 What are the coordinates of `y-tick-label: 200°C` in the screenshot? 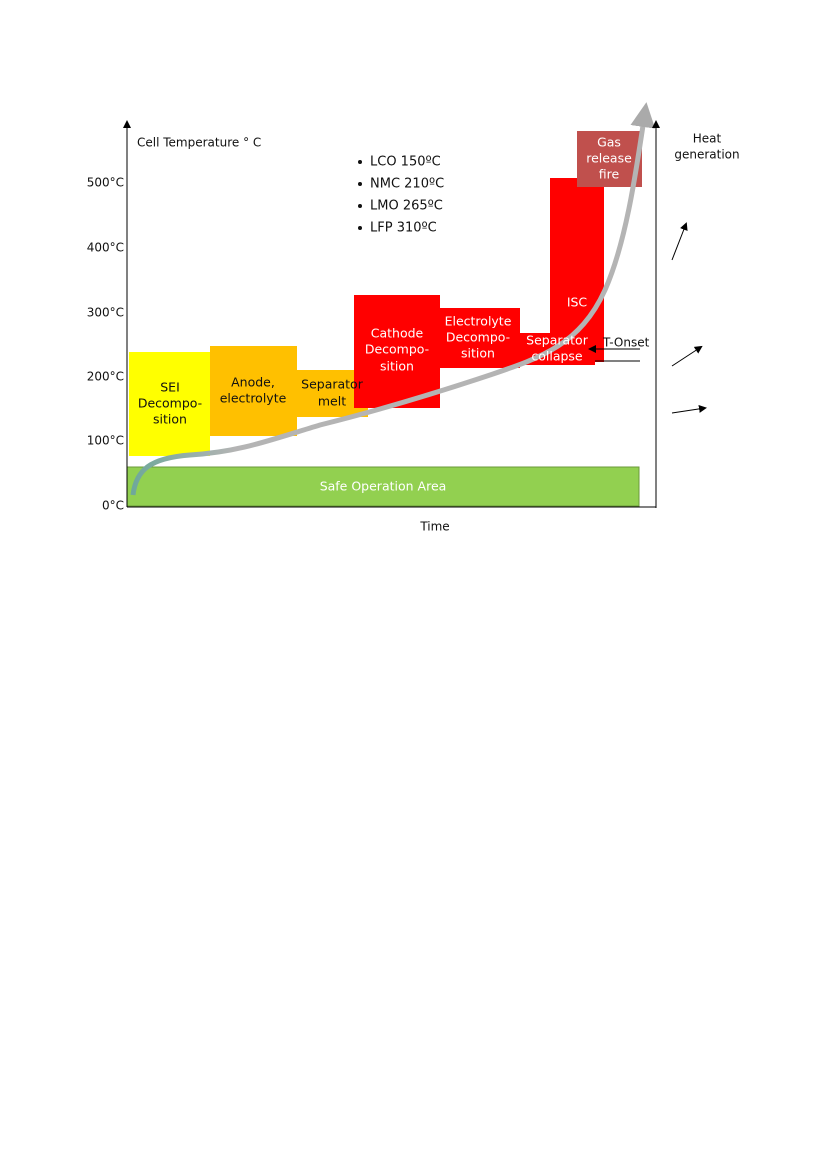 It's located at (105, 377).